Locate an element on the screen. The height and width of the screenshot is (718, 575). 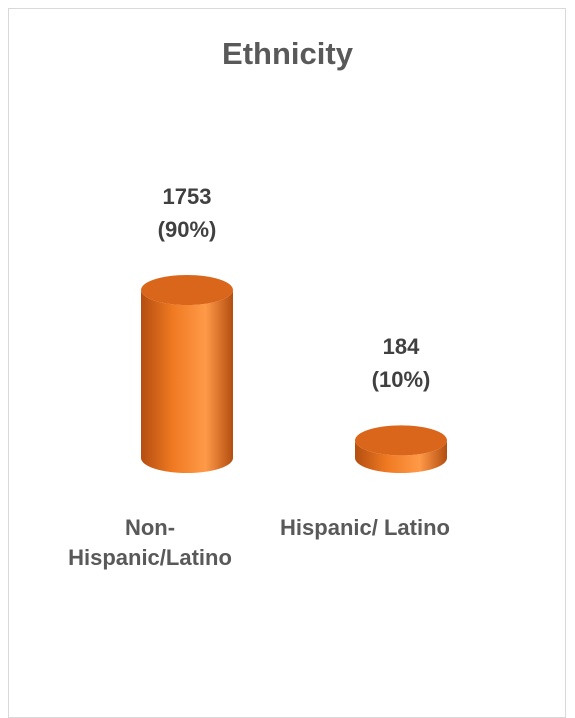
data-label-0: 1753 (90%) is located at coordinates (187, 213).